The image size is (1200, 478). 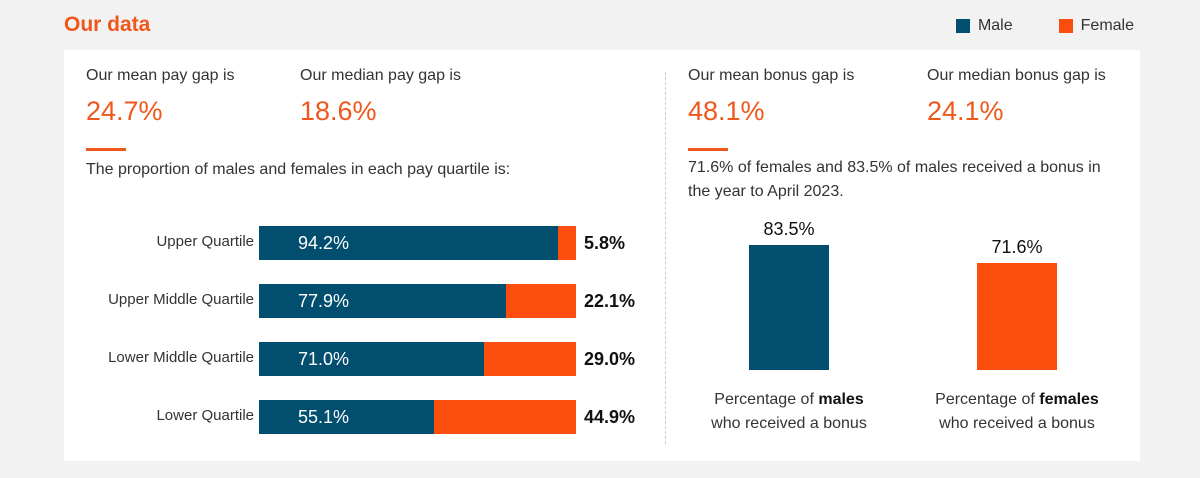 I want to click on male-bar: 77.9%, so click(x=382, y=301).